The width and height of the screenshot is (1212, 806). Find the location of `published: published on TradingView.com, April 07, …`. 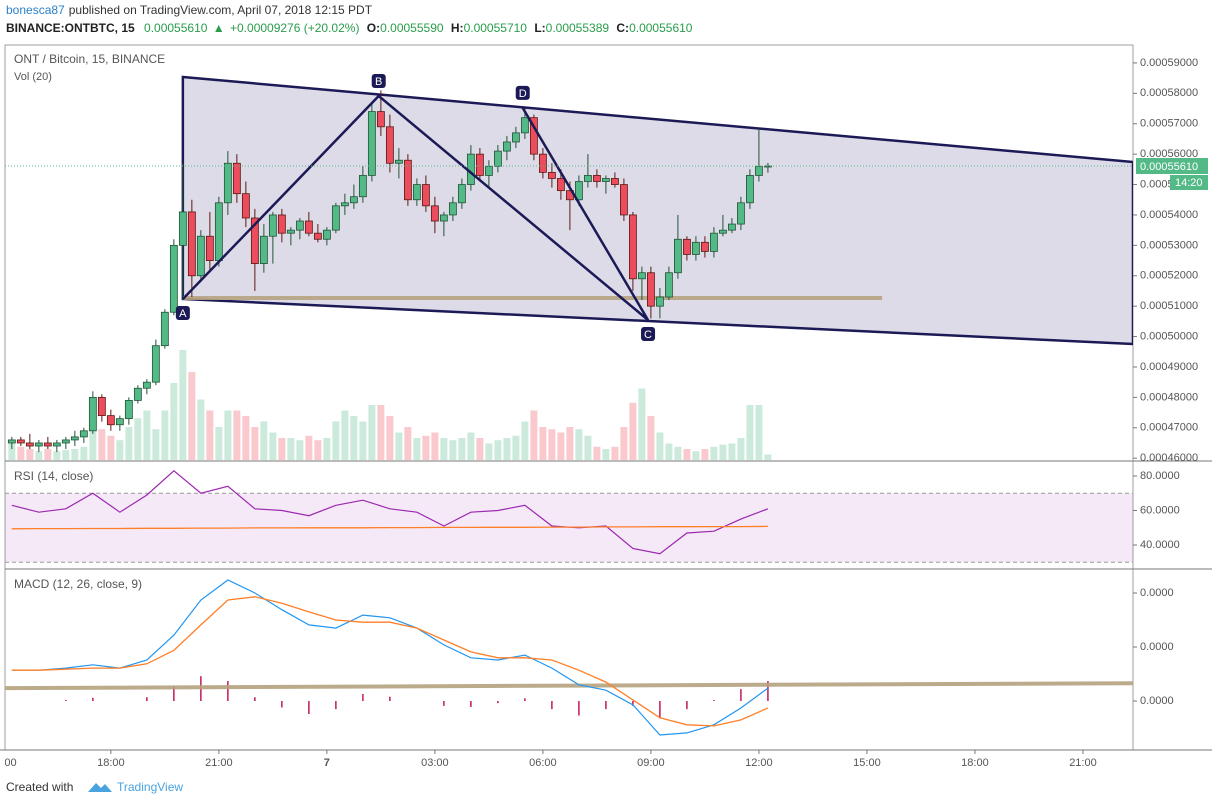

published: published on TradingView.com, April 07, … is located at coordinates (221, 10).